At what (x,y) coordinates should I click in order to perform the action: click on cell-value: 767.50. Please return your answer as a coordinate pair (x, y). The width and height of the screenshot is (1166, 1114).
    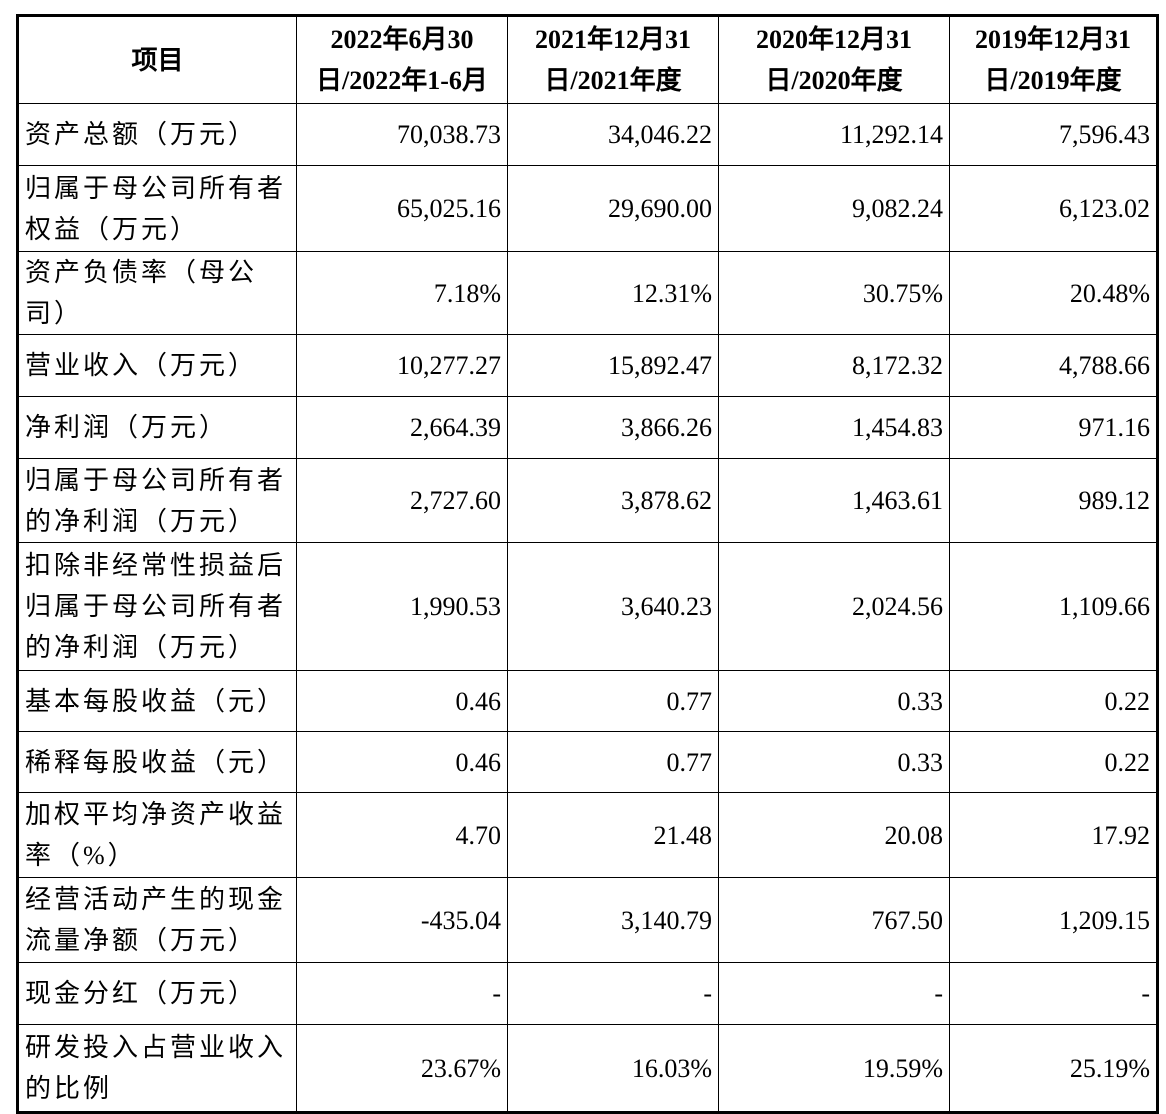
    Looking at the image, I should click on (834, 920).